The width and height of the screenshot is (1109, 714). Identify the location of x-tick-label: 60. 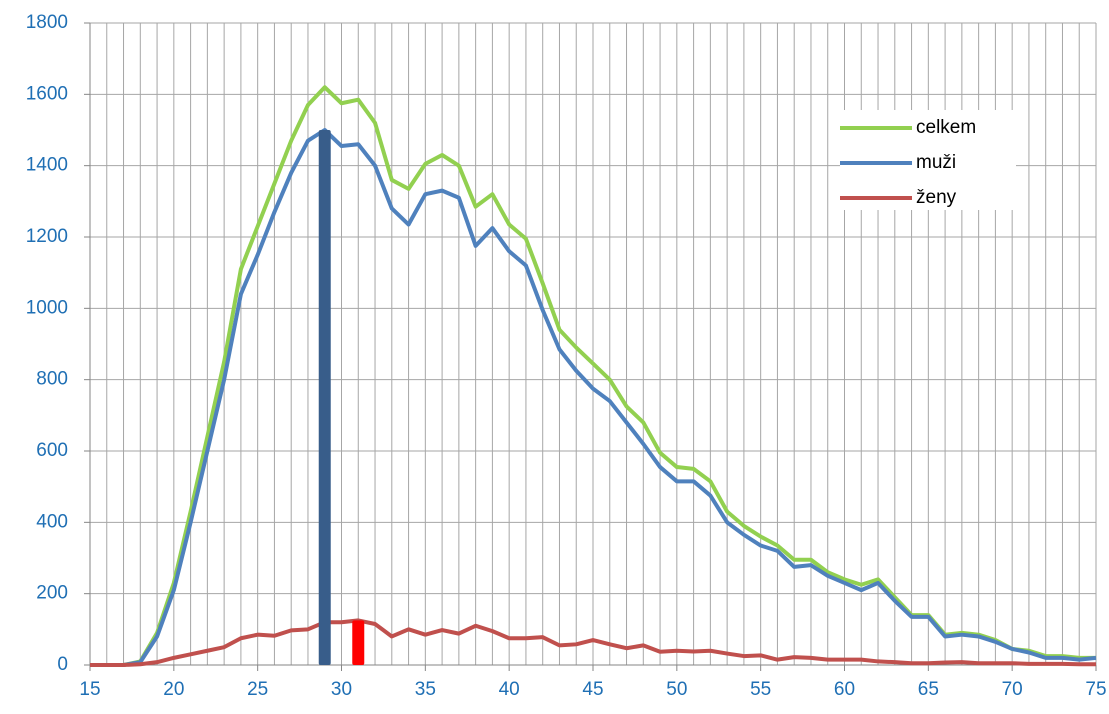
(844, 689).